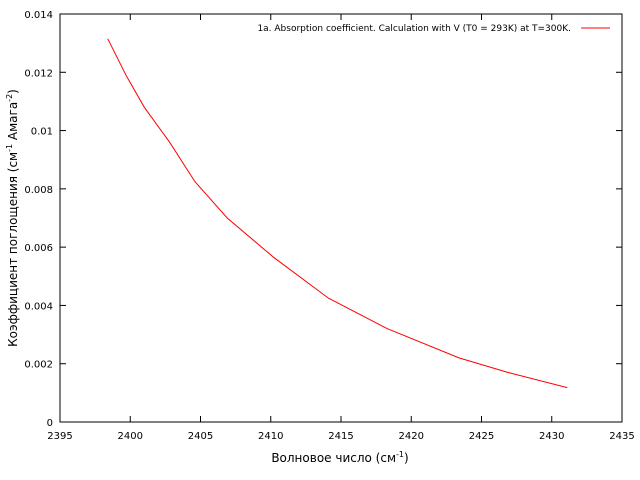  I want to click on x-axis-title-close: ), so click(406, 458).